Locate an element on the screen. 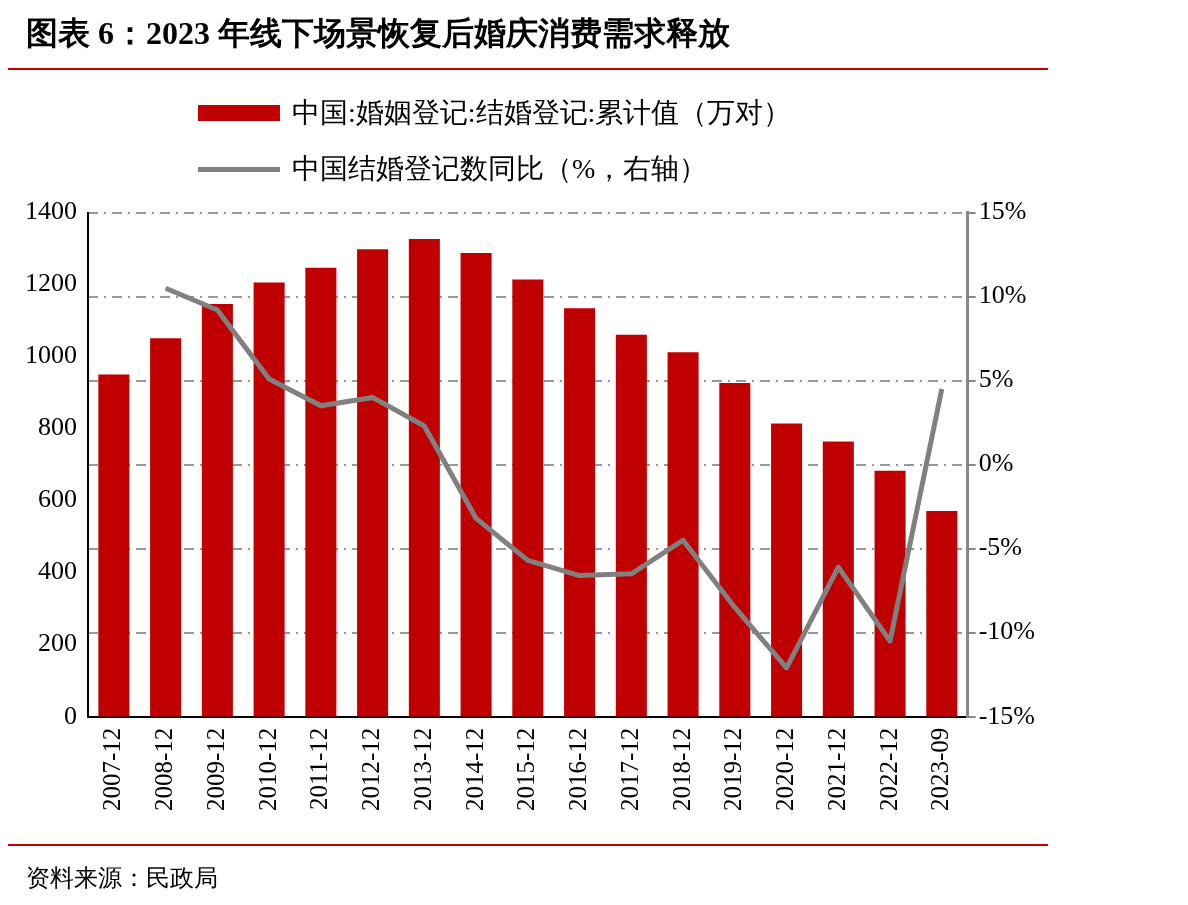 The width and height of the screenshot is (1188, 905). x-tick-label: 2010-12 is located at coordinates (267, 769).